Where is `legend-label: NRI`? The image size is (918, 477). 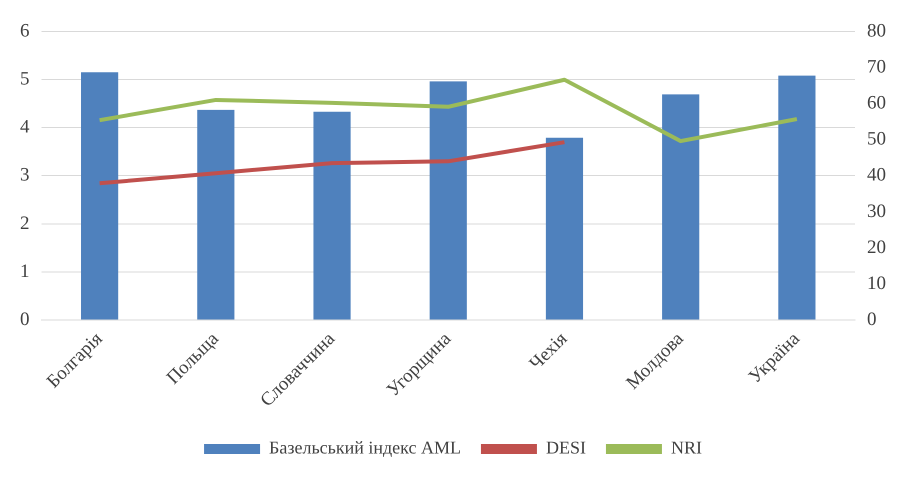
legend-label: NRI is located at coordinates (686, 448).